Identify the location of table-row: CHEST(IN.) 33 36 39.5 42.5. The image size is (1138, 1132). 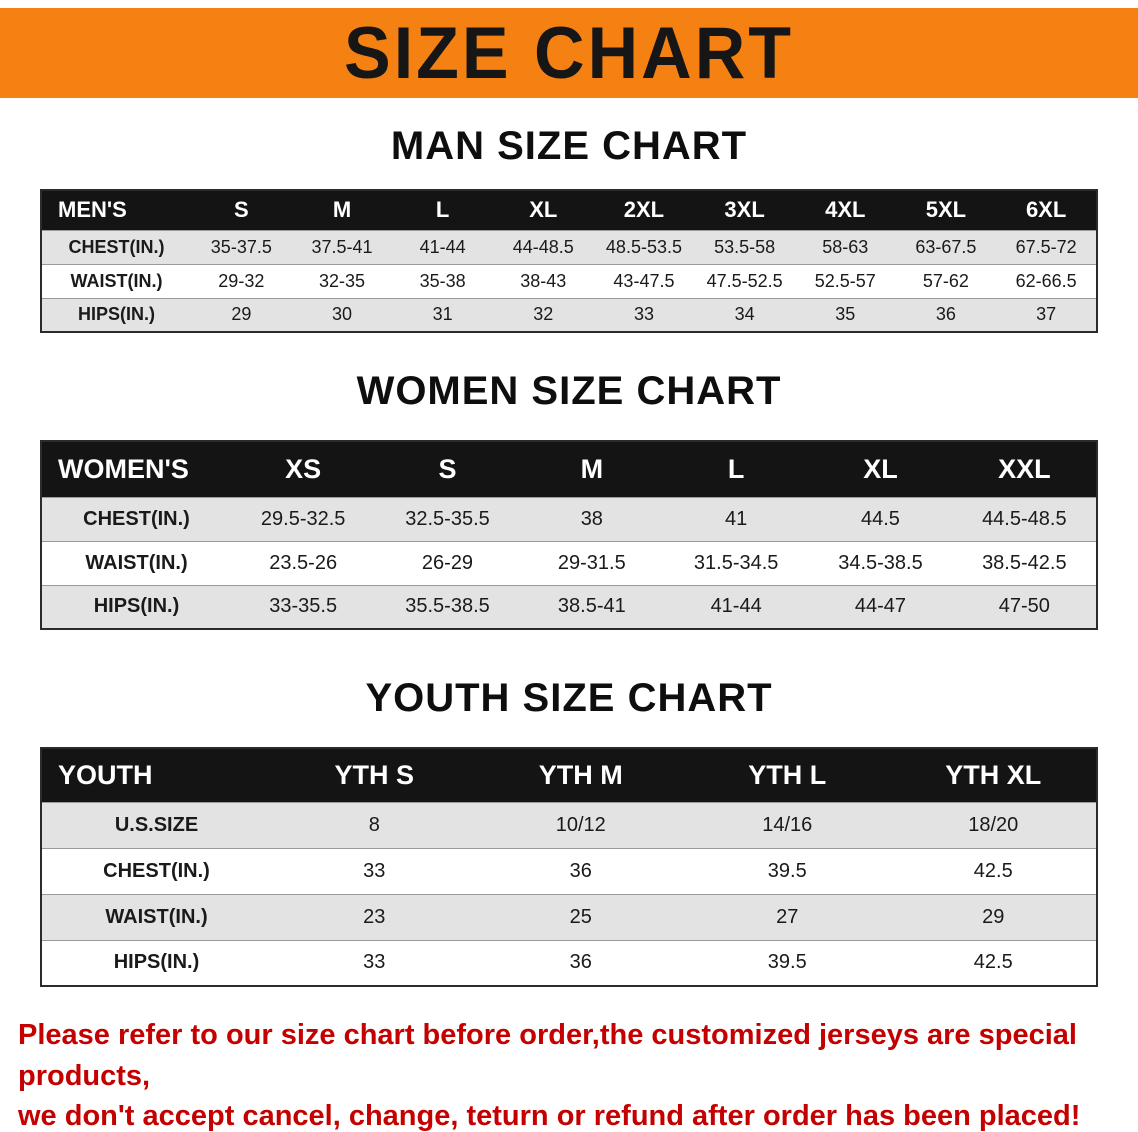
(569, 870).